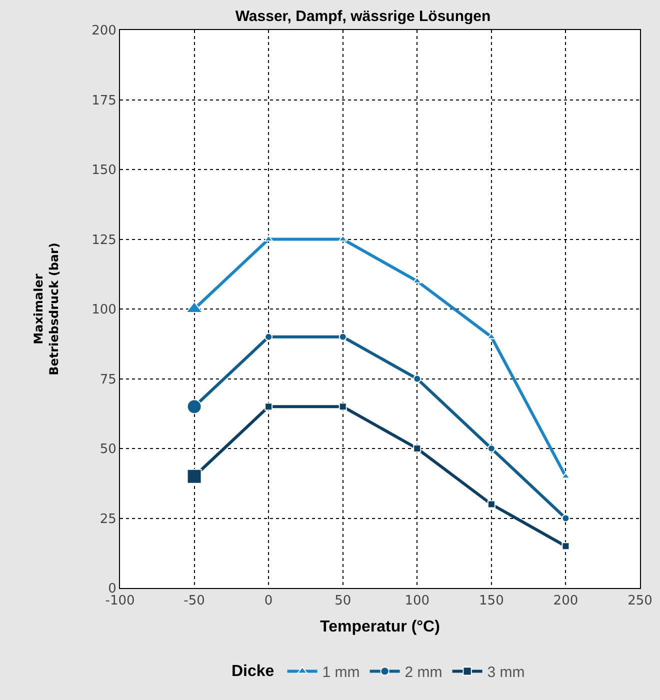  I want to click on legend-title: Dicke, so click(253, 671).